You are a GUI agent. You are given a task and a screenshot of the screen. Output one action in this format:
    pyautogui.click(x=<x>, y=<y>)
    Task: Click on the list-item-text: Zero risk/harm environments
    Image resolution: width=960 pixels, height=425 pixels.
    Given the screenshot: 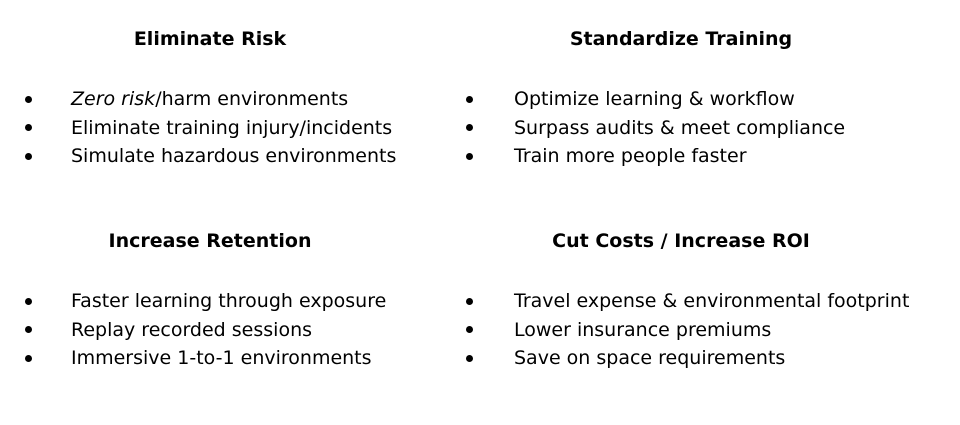 What is the action you would take?
    pyautogui.click(x=209, y=99)
    